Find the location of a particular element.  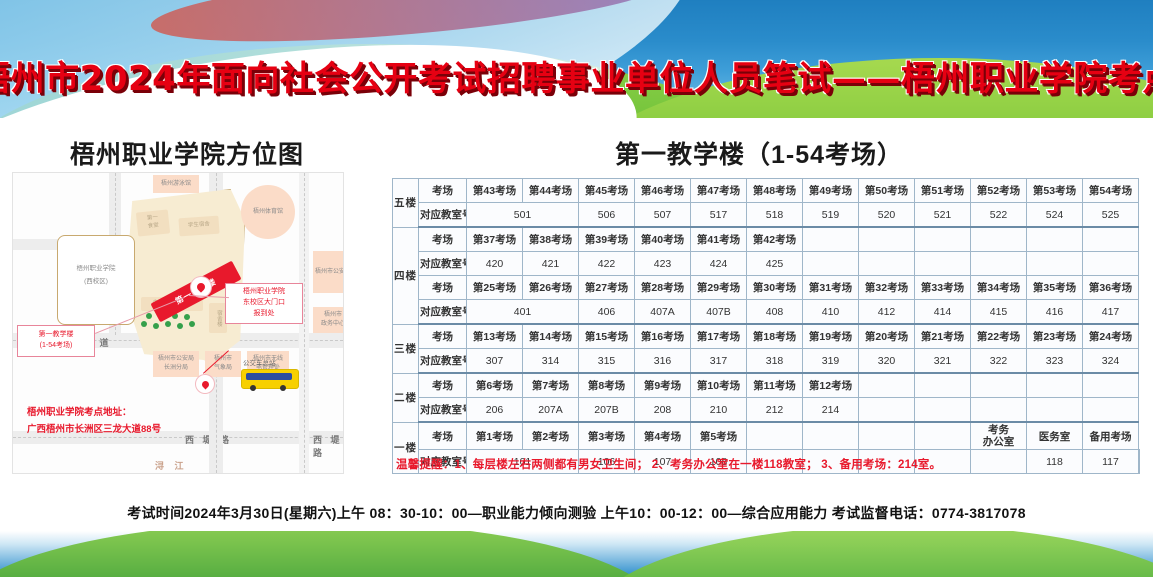

exam-room-cell: 第9考场 is located at coordinates (662, 385).